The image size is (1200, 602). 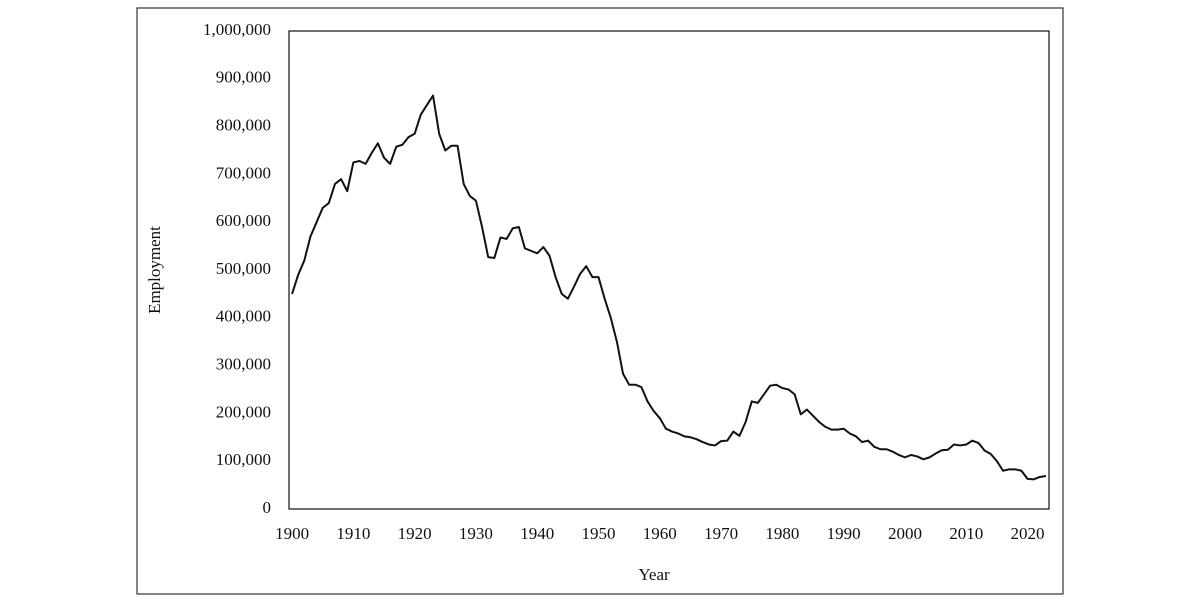 I want to click on y-tick-label: 600,000, so click(x=243, y=220).